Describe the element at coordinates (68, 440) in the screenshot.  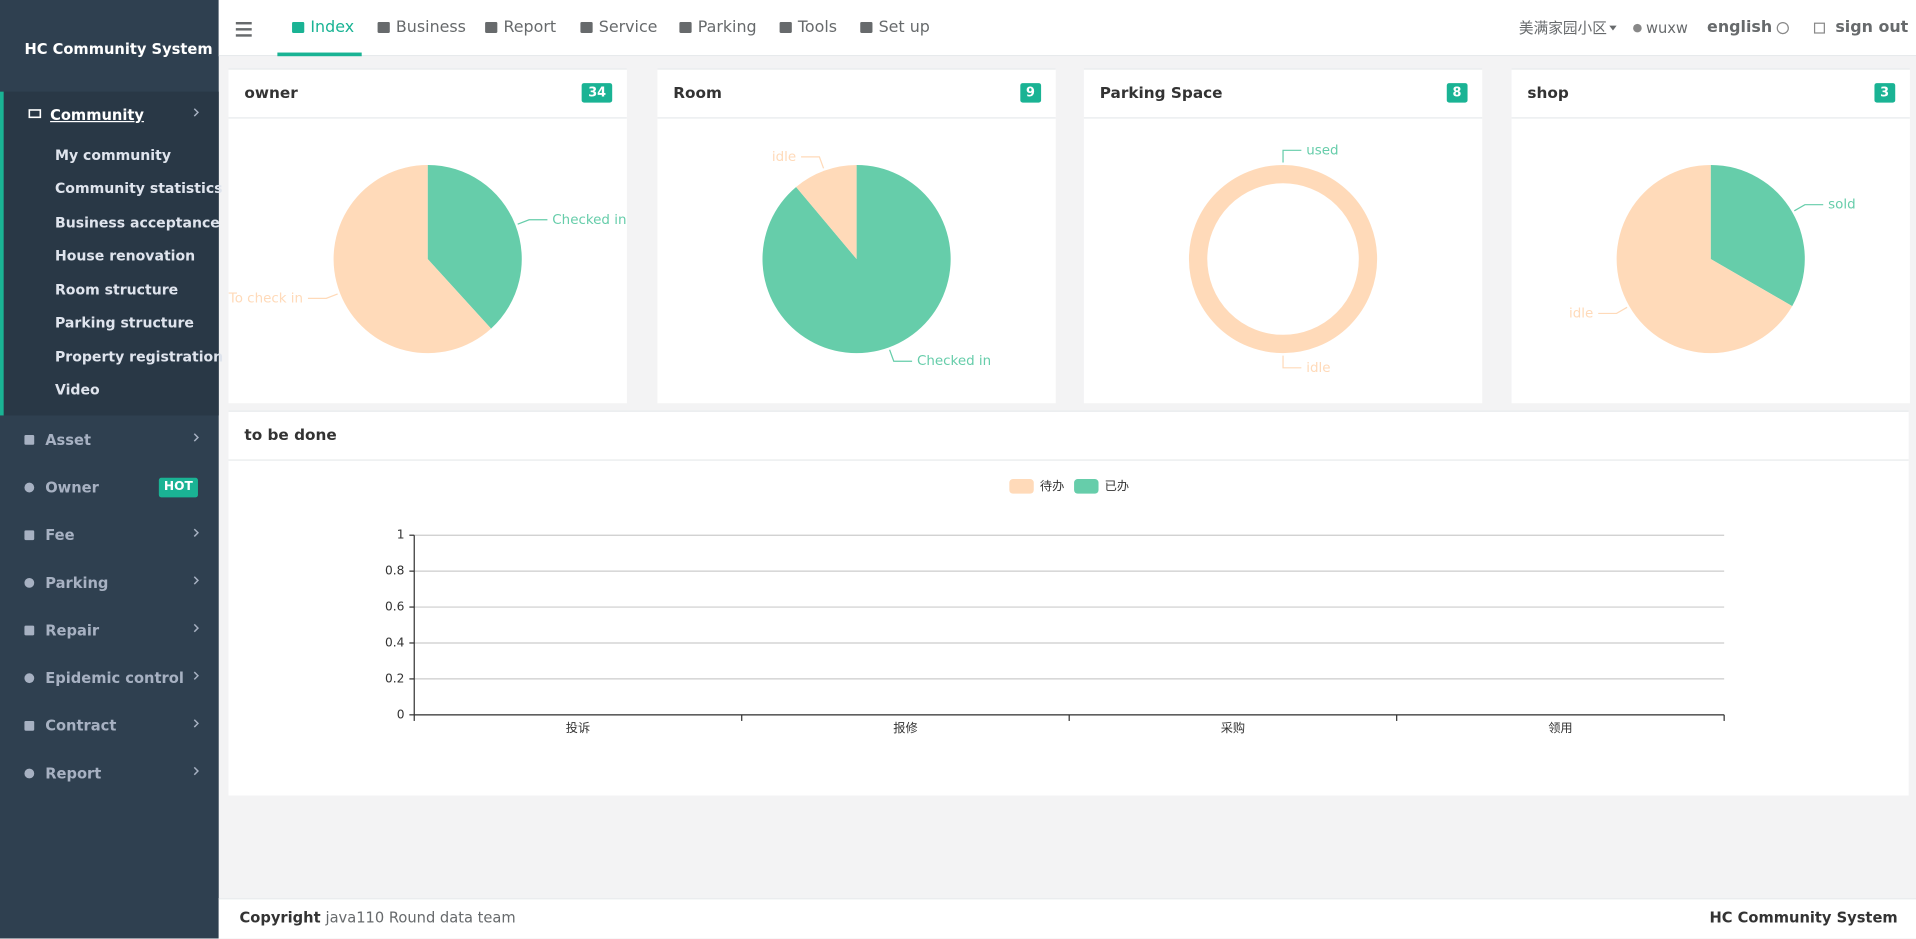
I see `menu-item: Asset` at that location.